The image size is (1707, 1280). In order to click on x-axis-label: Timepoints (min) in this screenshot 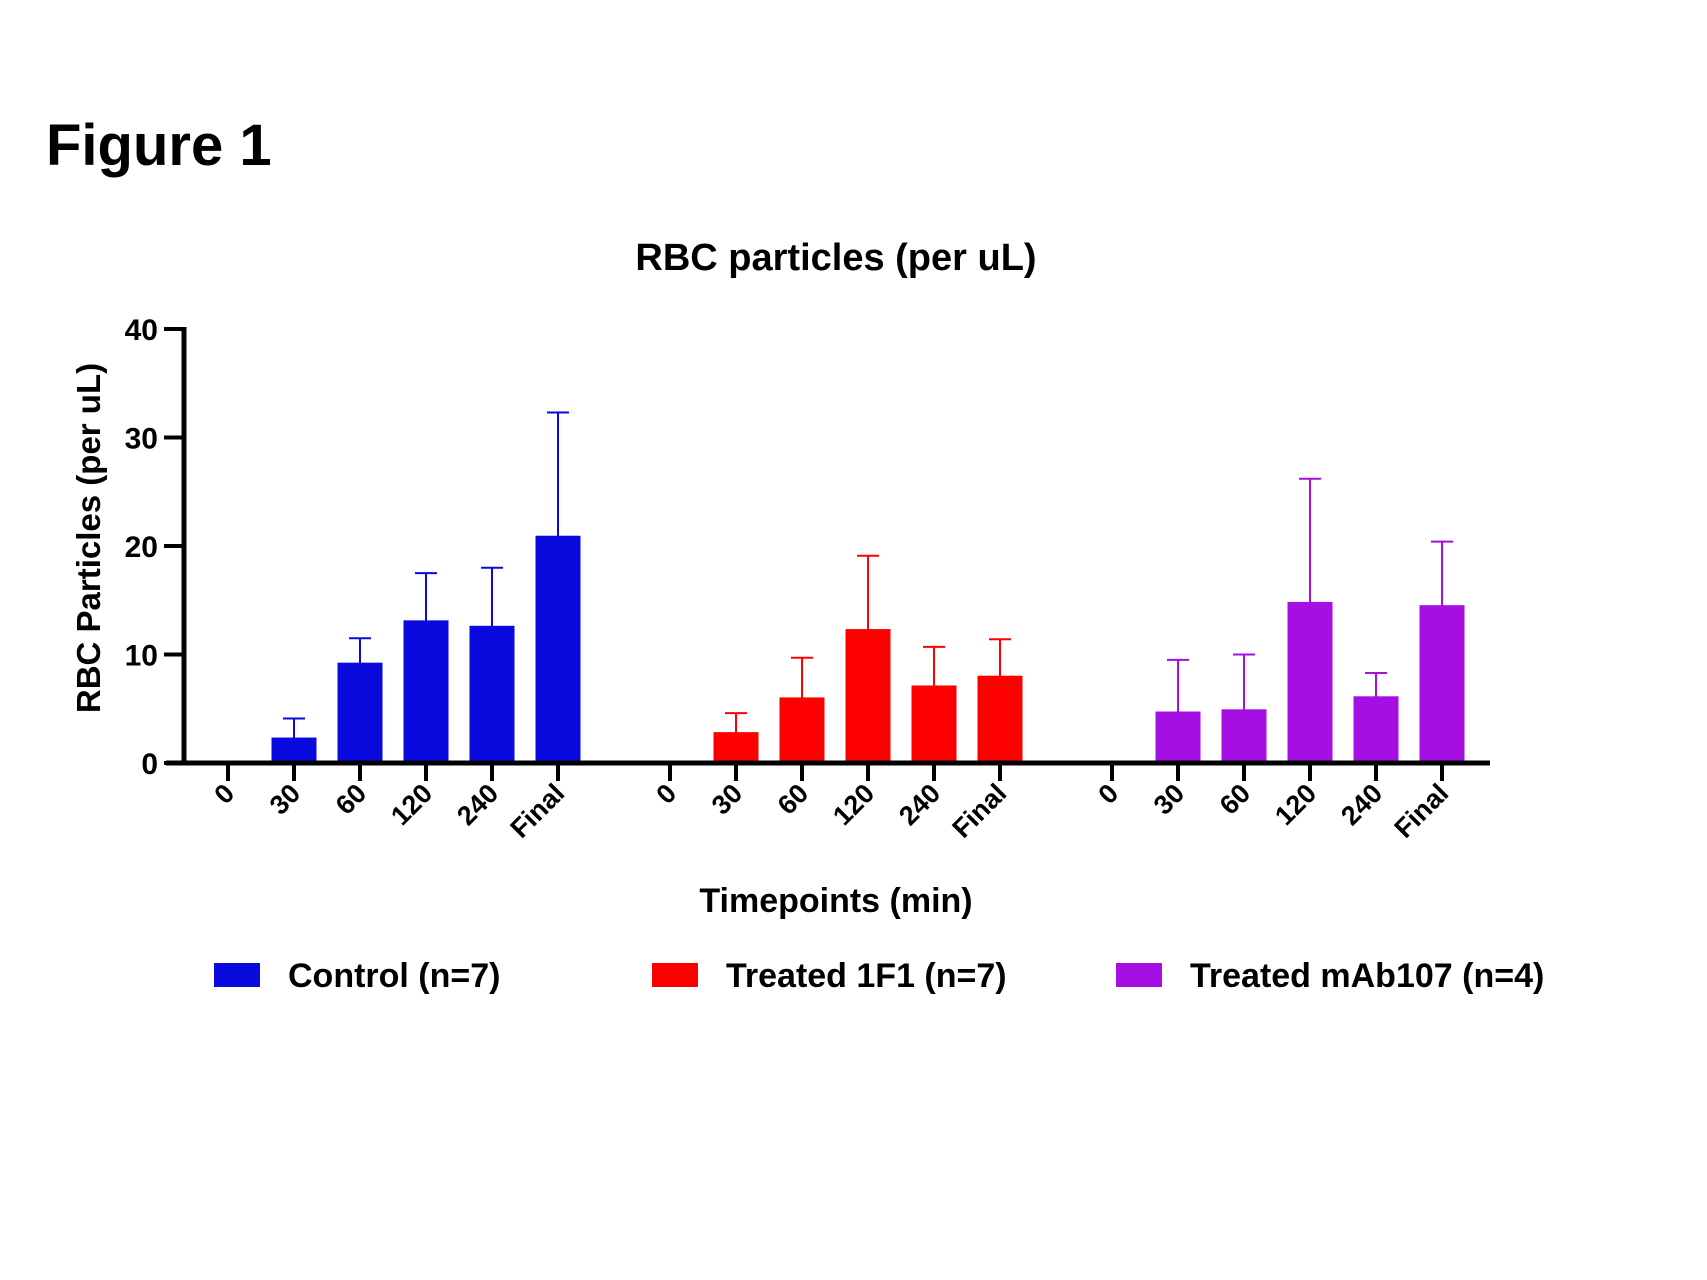, I will do `click(835, 901)`.